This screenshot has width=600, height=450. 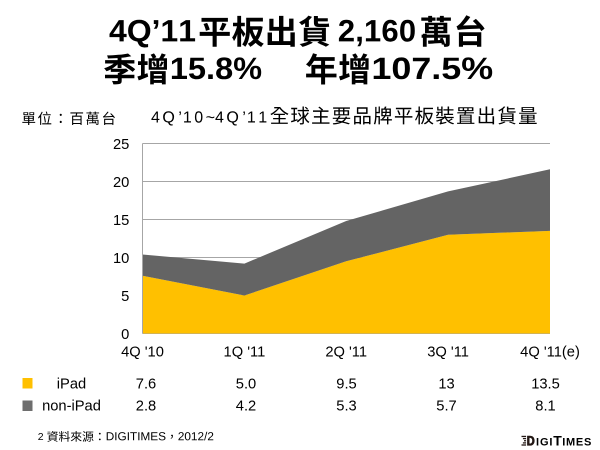 I want to click on svg-text: 1Q '11, so click(x=245, y=353).